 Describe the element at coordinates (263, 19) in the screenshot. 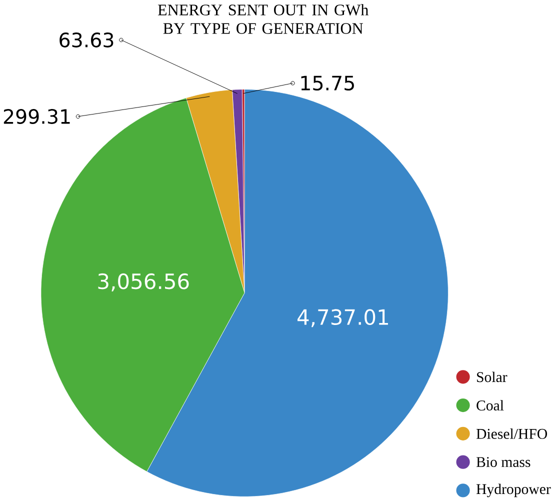

I see `chart-title: ENERGY SENT OUT IN GWh BY TYPE OF GENERATION` at that location.